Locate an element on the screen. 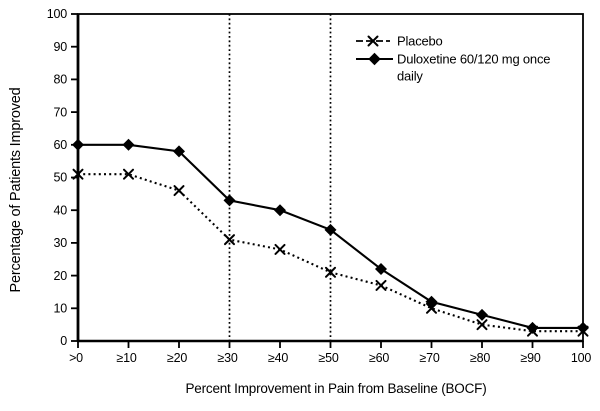  x-tick-label: ≥30 is located at coordinates (227, 358).